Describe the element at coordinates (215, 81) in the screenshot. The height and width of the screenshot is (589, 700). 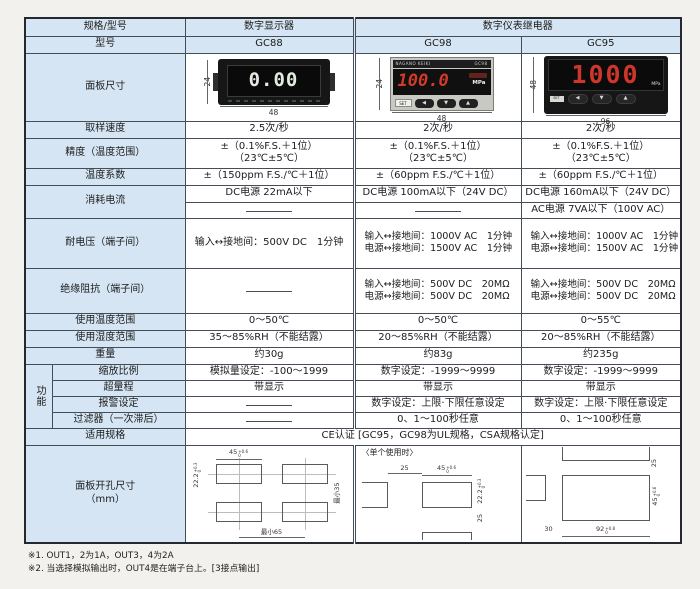
I see `mount-tab` at that location.